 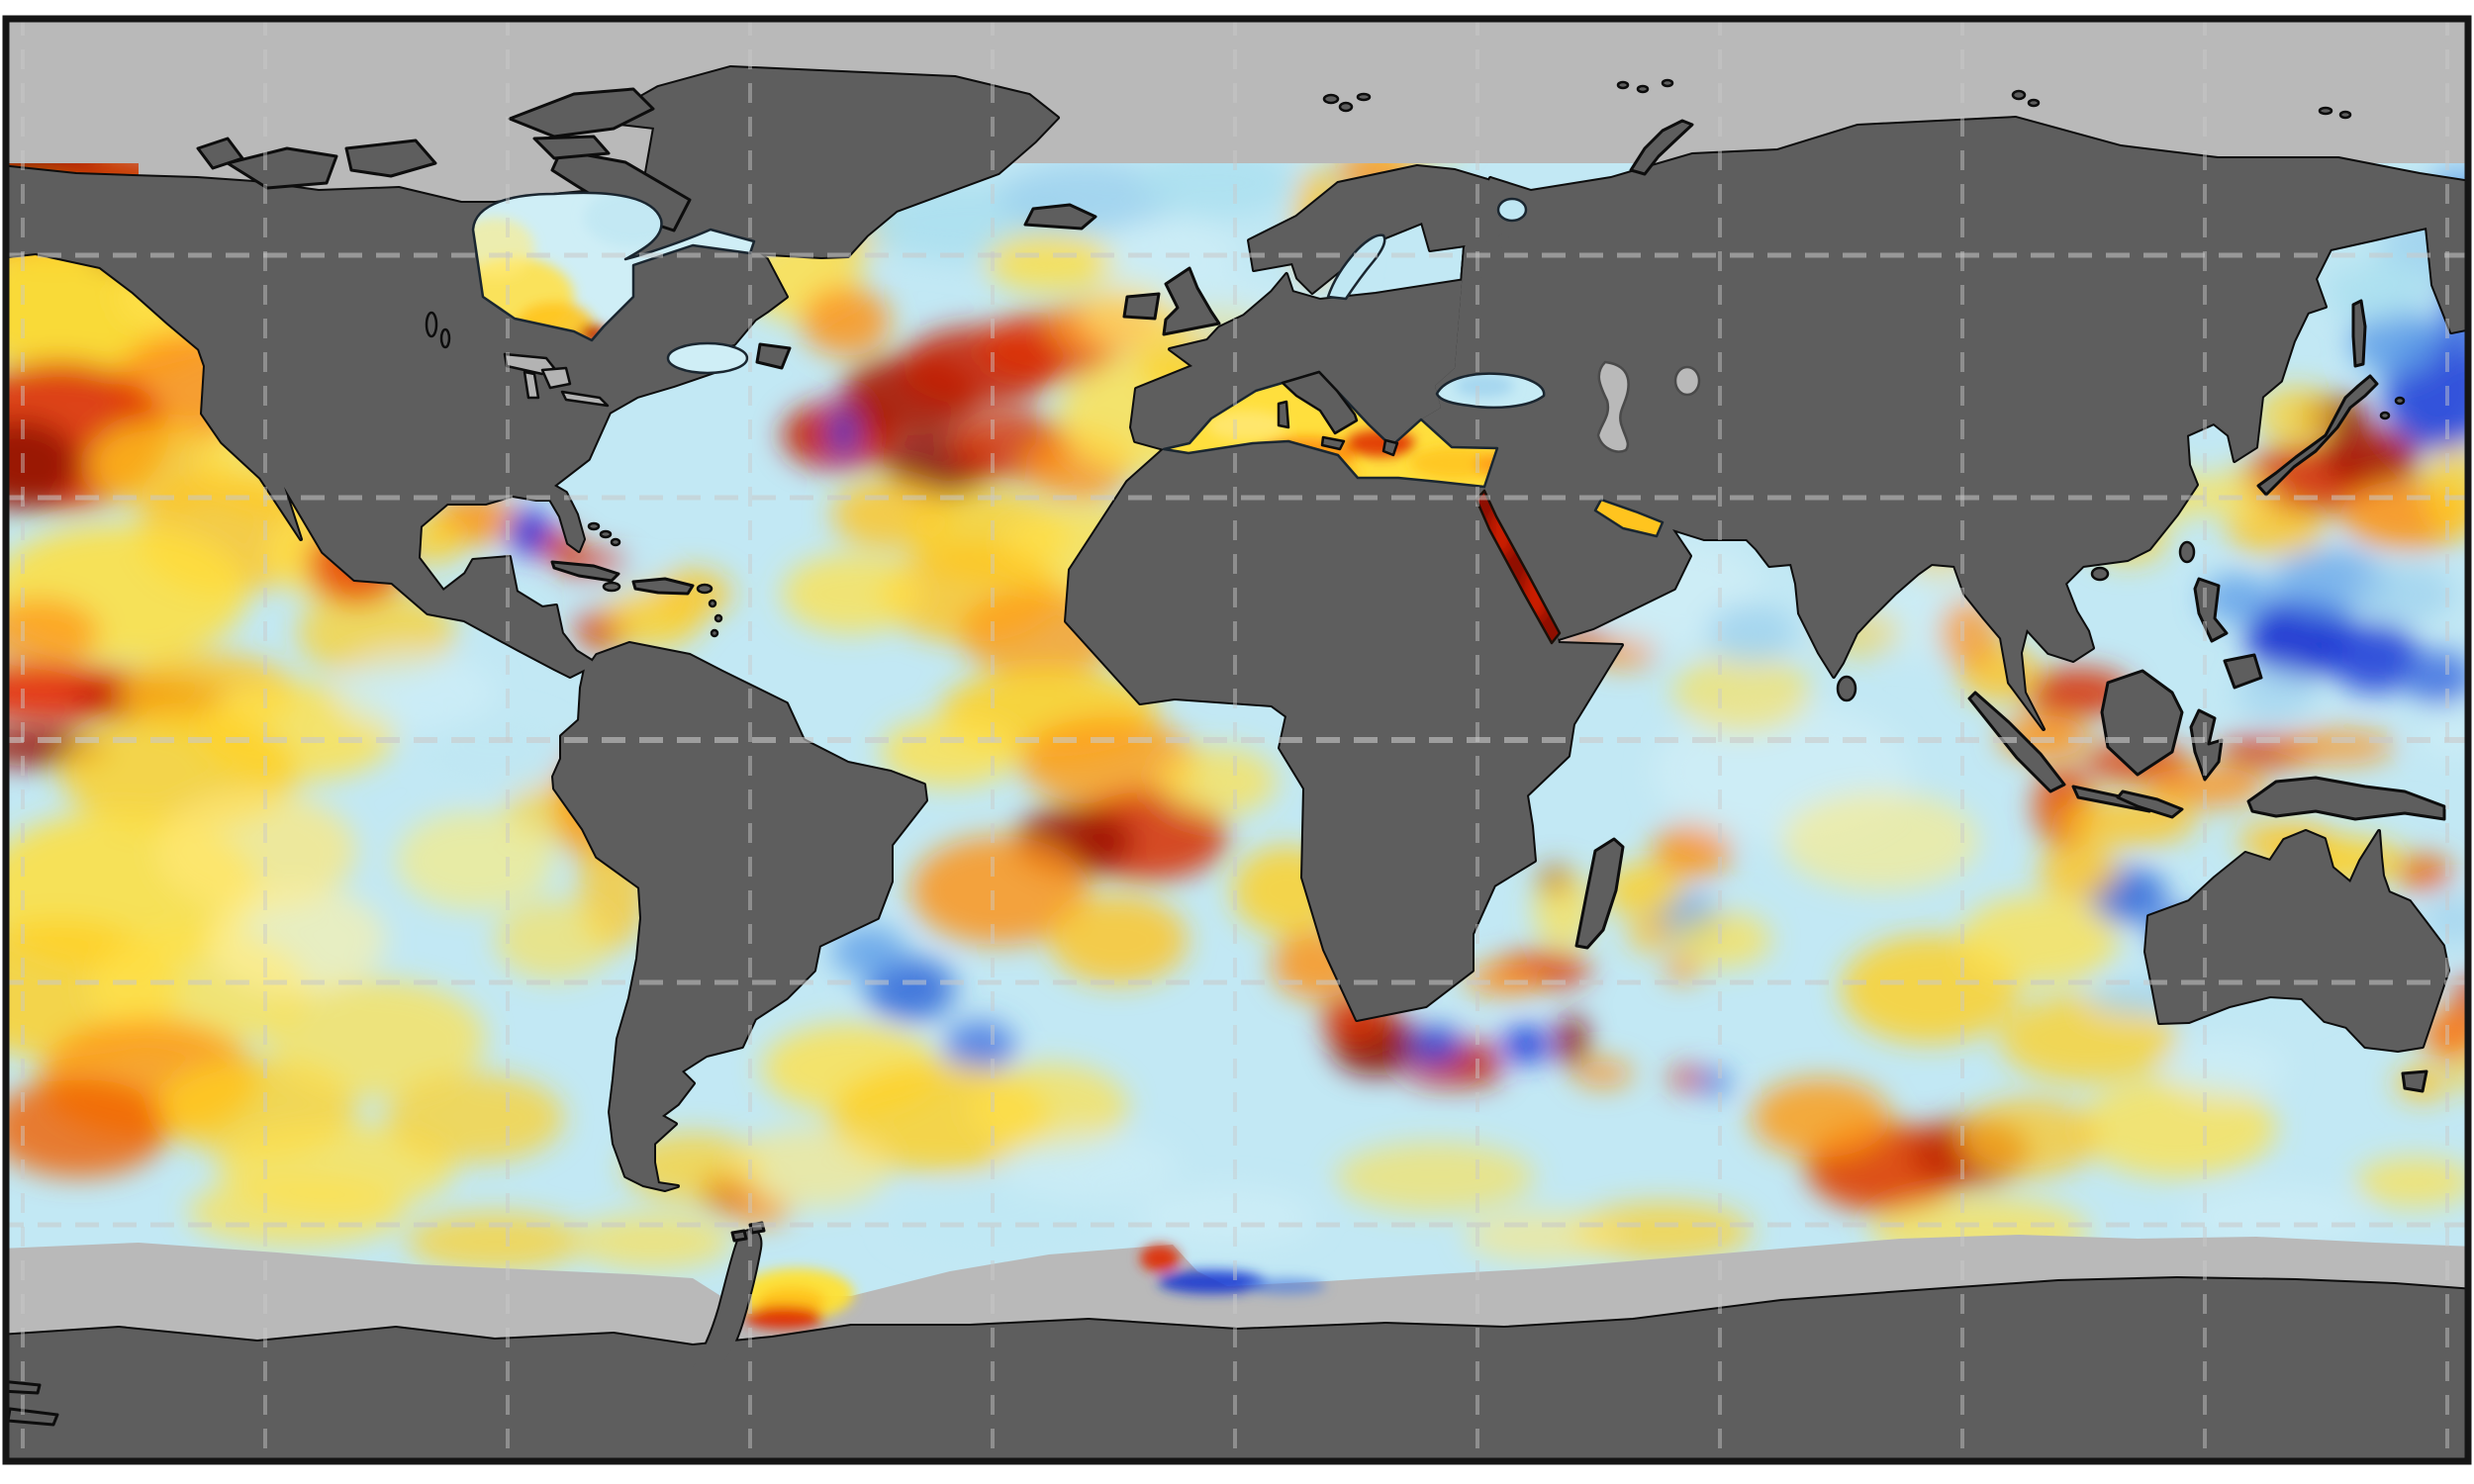 What do you see at coordinates (708, 358) in the screenshot?
I see `gulf-st-lawrence` at bounding box center [708, 358].